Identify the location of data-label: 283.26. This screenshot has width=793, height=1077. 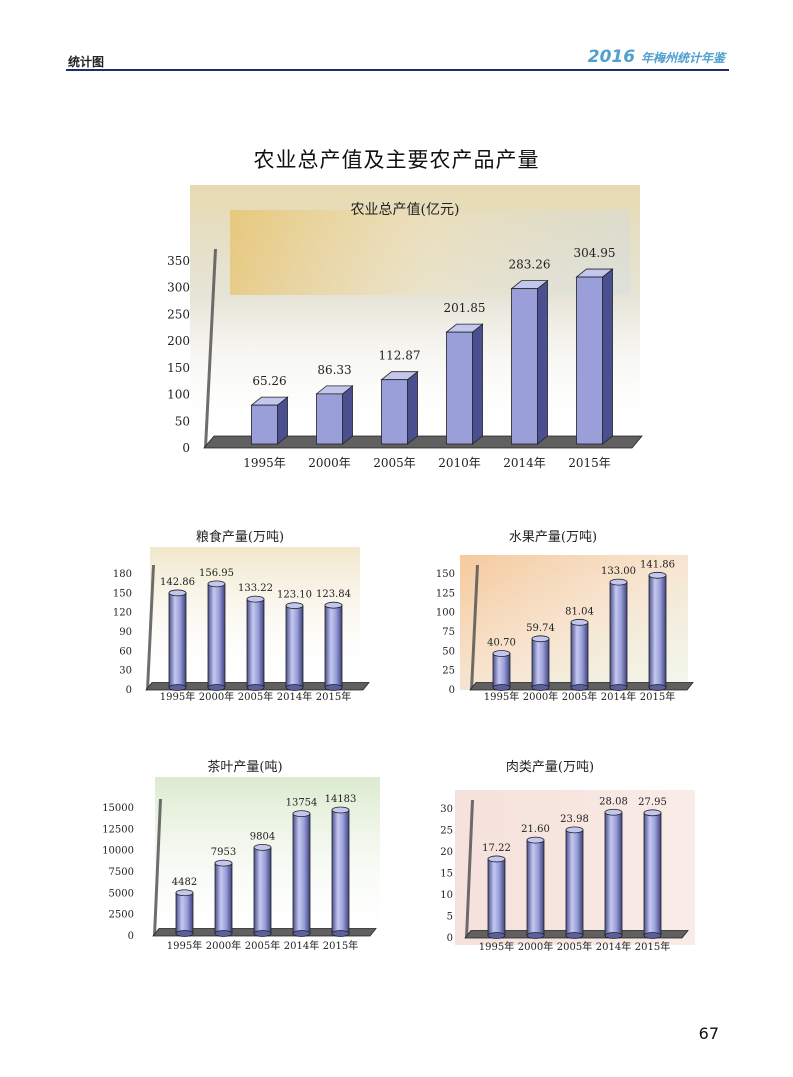
(530, 265).